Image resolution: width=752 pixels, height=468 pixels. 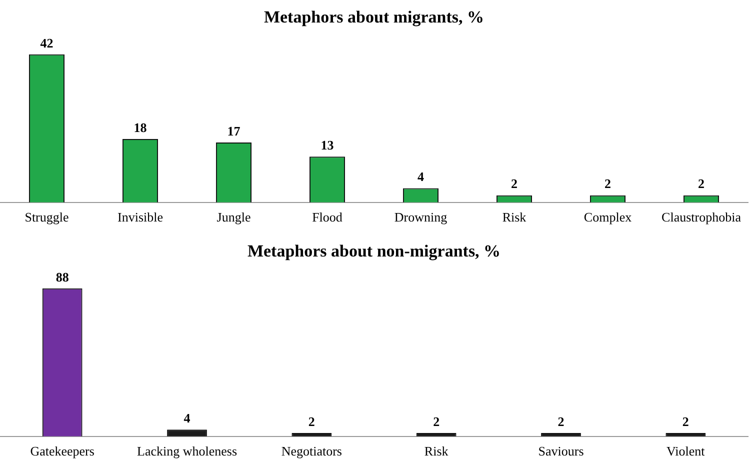 I want to click on x-tick-label: Drowning, so click(x=421, y=217).